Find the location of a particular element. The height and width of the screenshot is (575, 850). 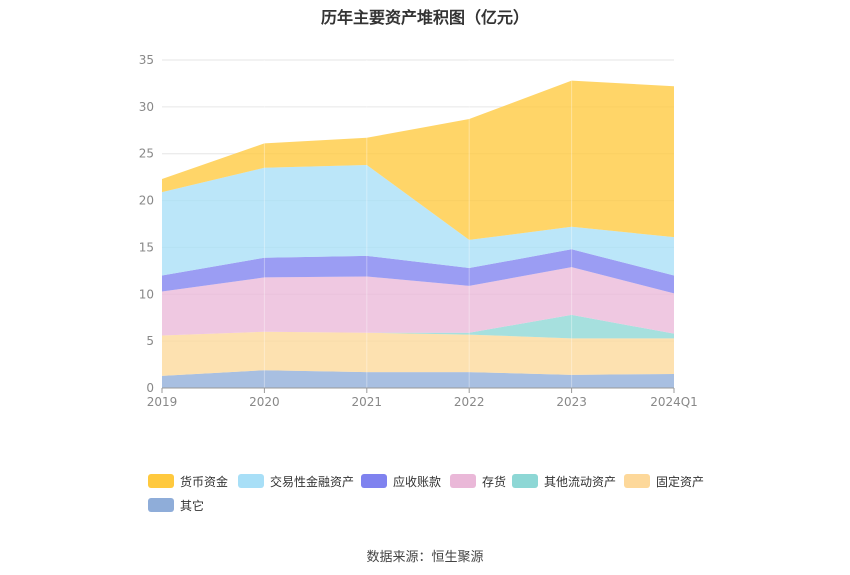

y-tick-label: 35 is located at coordinates (146, 60).